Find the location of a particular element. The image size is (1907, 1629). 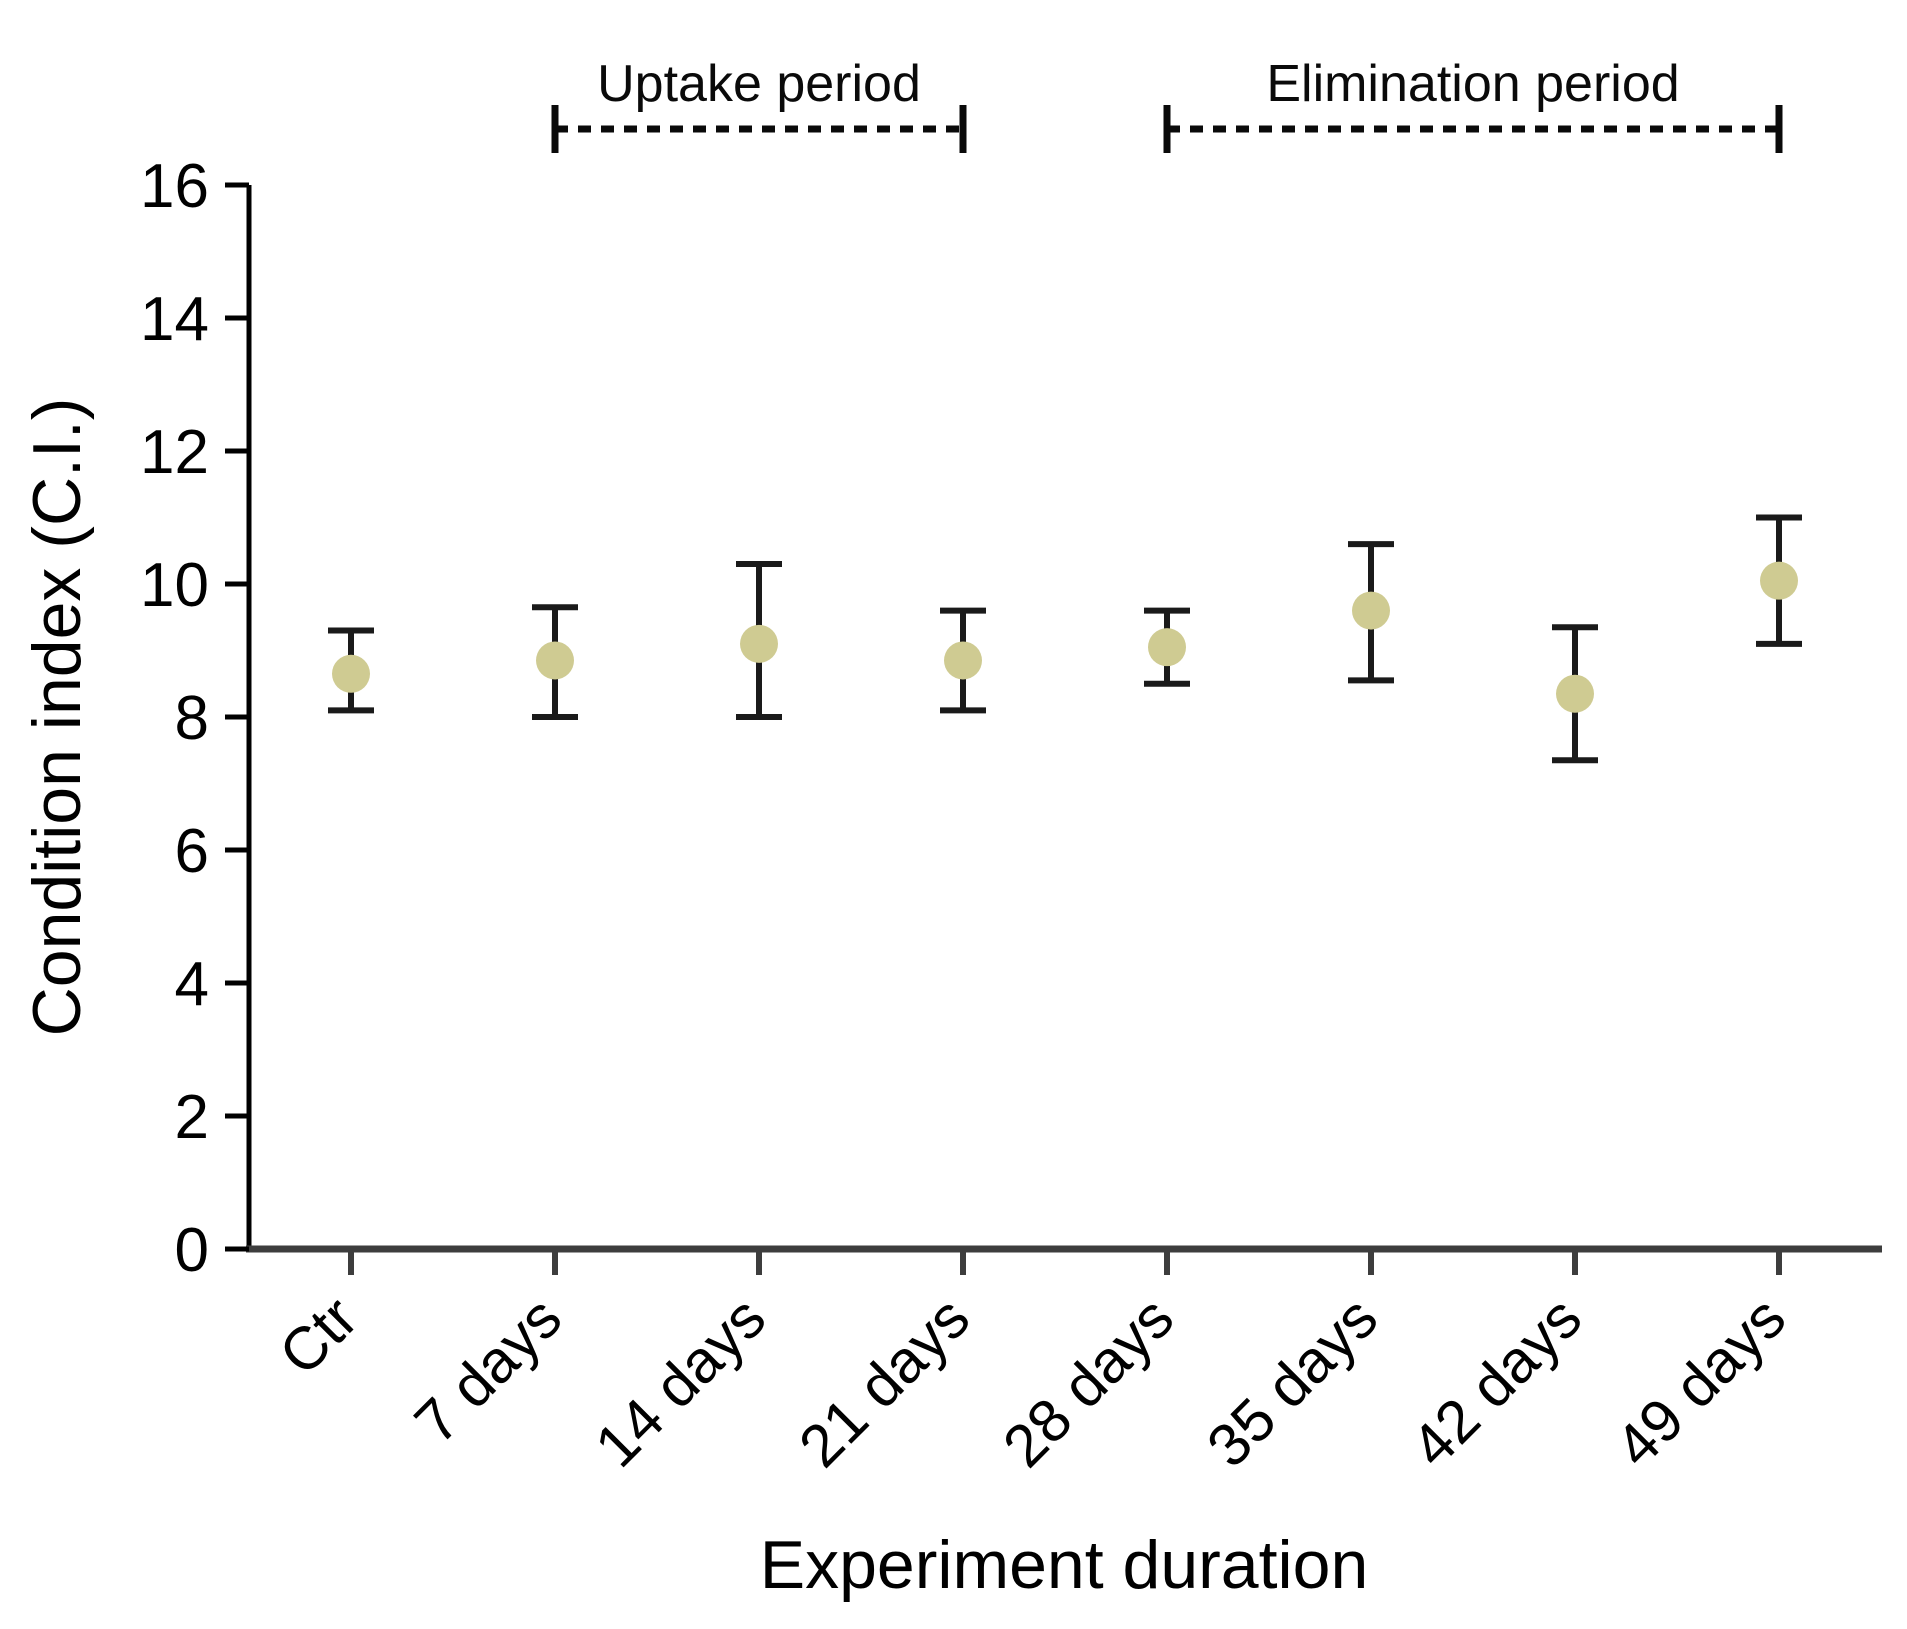

y-tick-label: 0 is located at coordinates (192, 1250).